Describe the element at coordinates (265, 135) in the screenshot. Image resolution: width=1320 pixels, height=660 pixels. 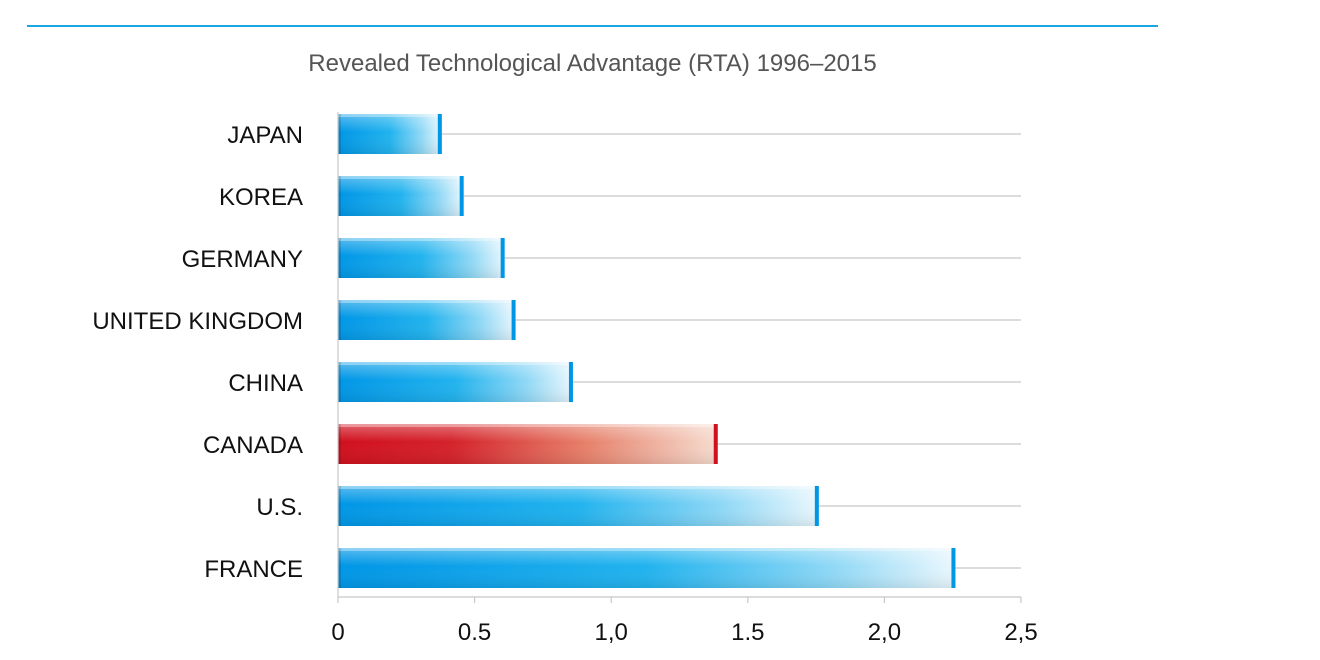
I see `category-label: JAPAN` at that location.